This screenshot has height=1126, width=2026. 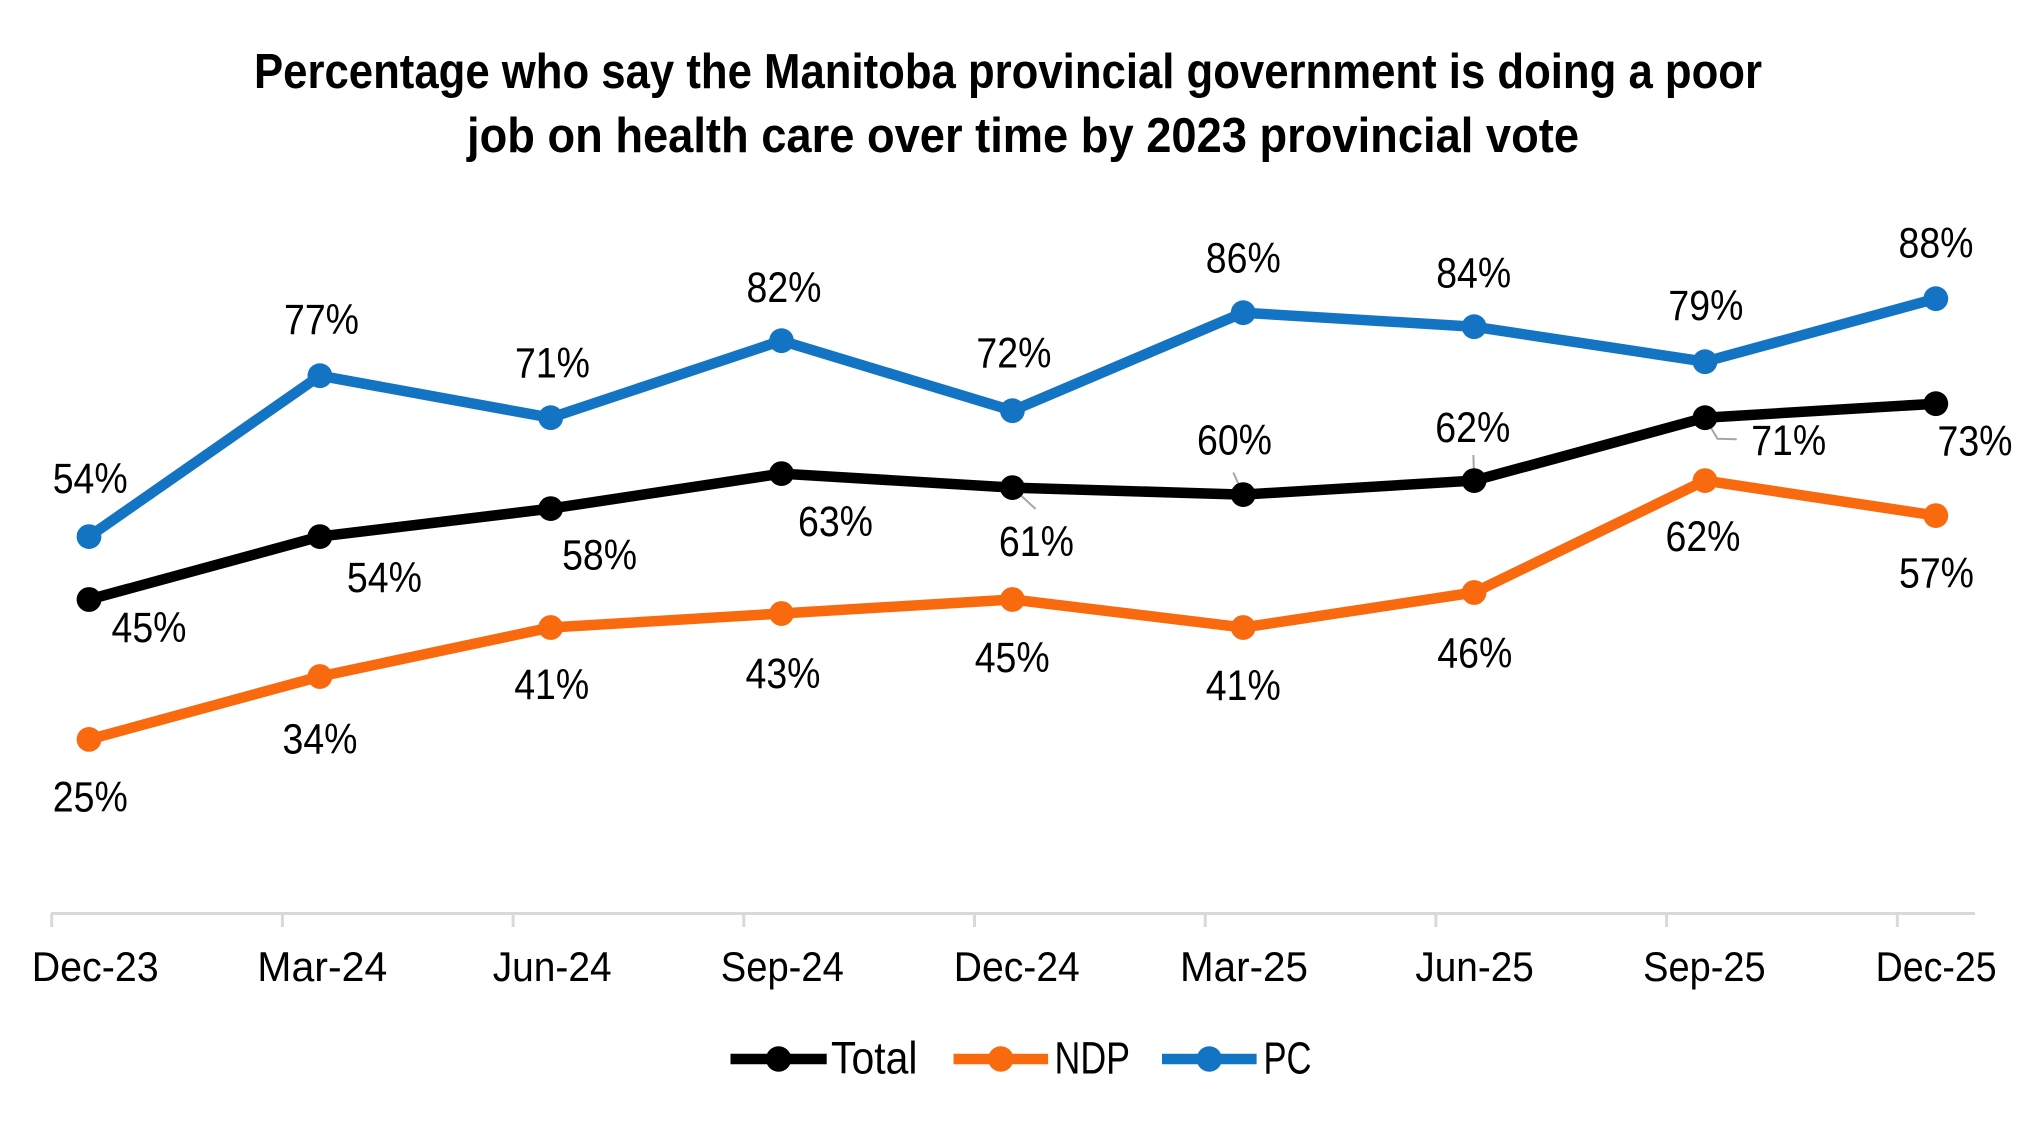 I want to click on svg-text: 25%, so click(x=90, y=797).